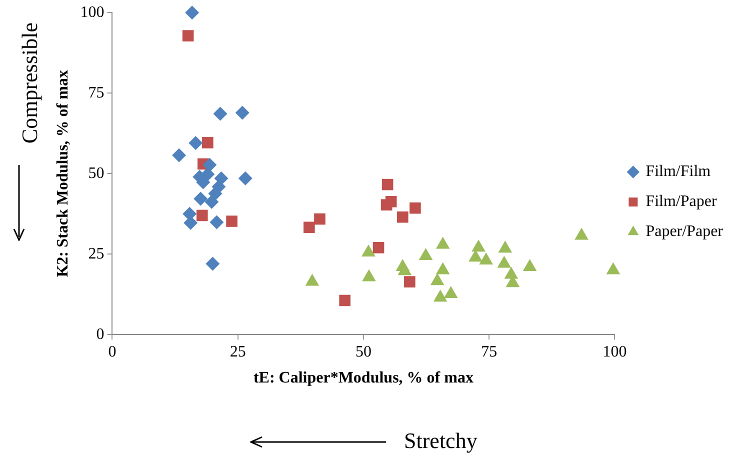 The height and width of the screenshot is (460, 743). What do you see at coordinates (679, 171) in the screenshot?
I see `legend-label: Film/Film` at bounding box center [679, 171].